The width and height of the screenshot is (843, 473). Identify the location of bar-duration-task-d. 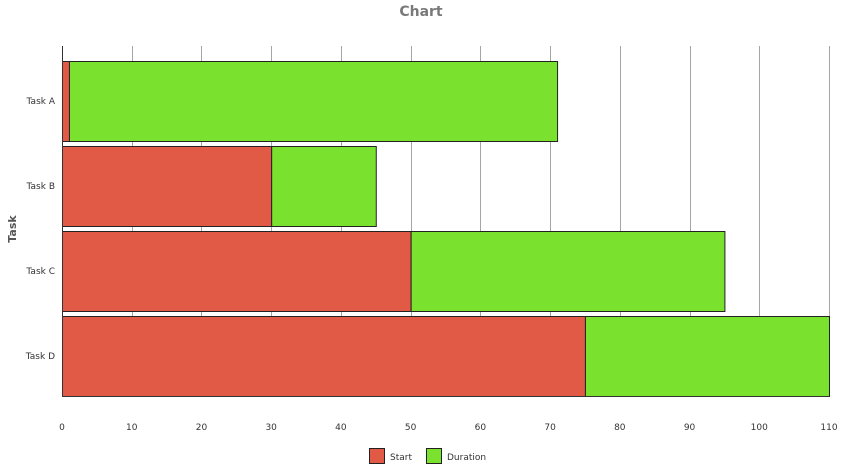
(707, 356).